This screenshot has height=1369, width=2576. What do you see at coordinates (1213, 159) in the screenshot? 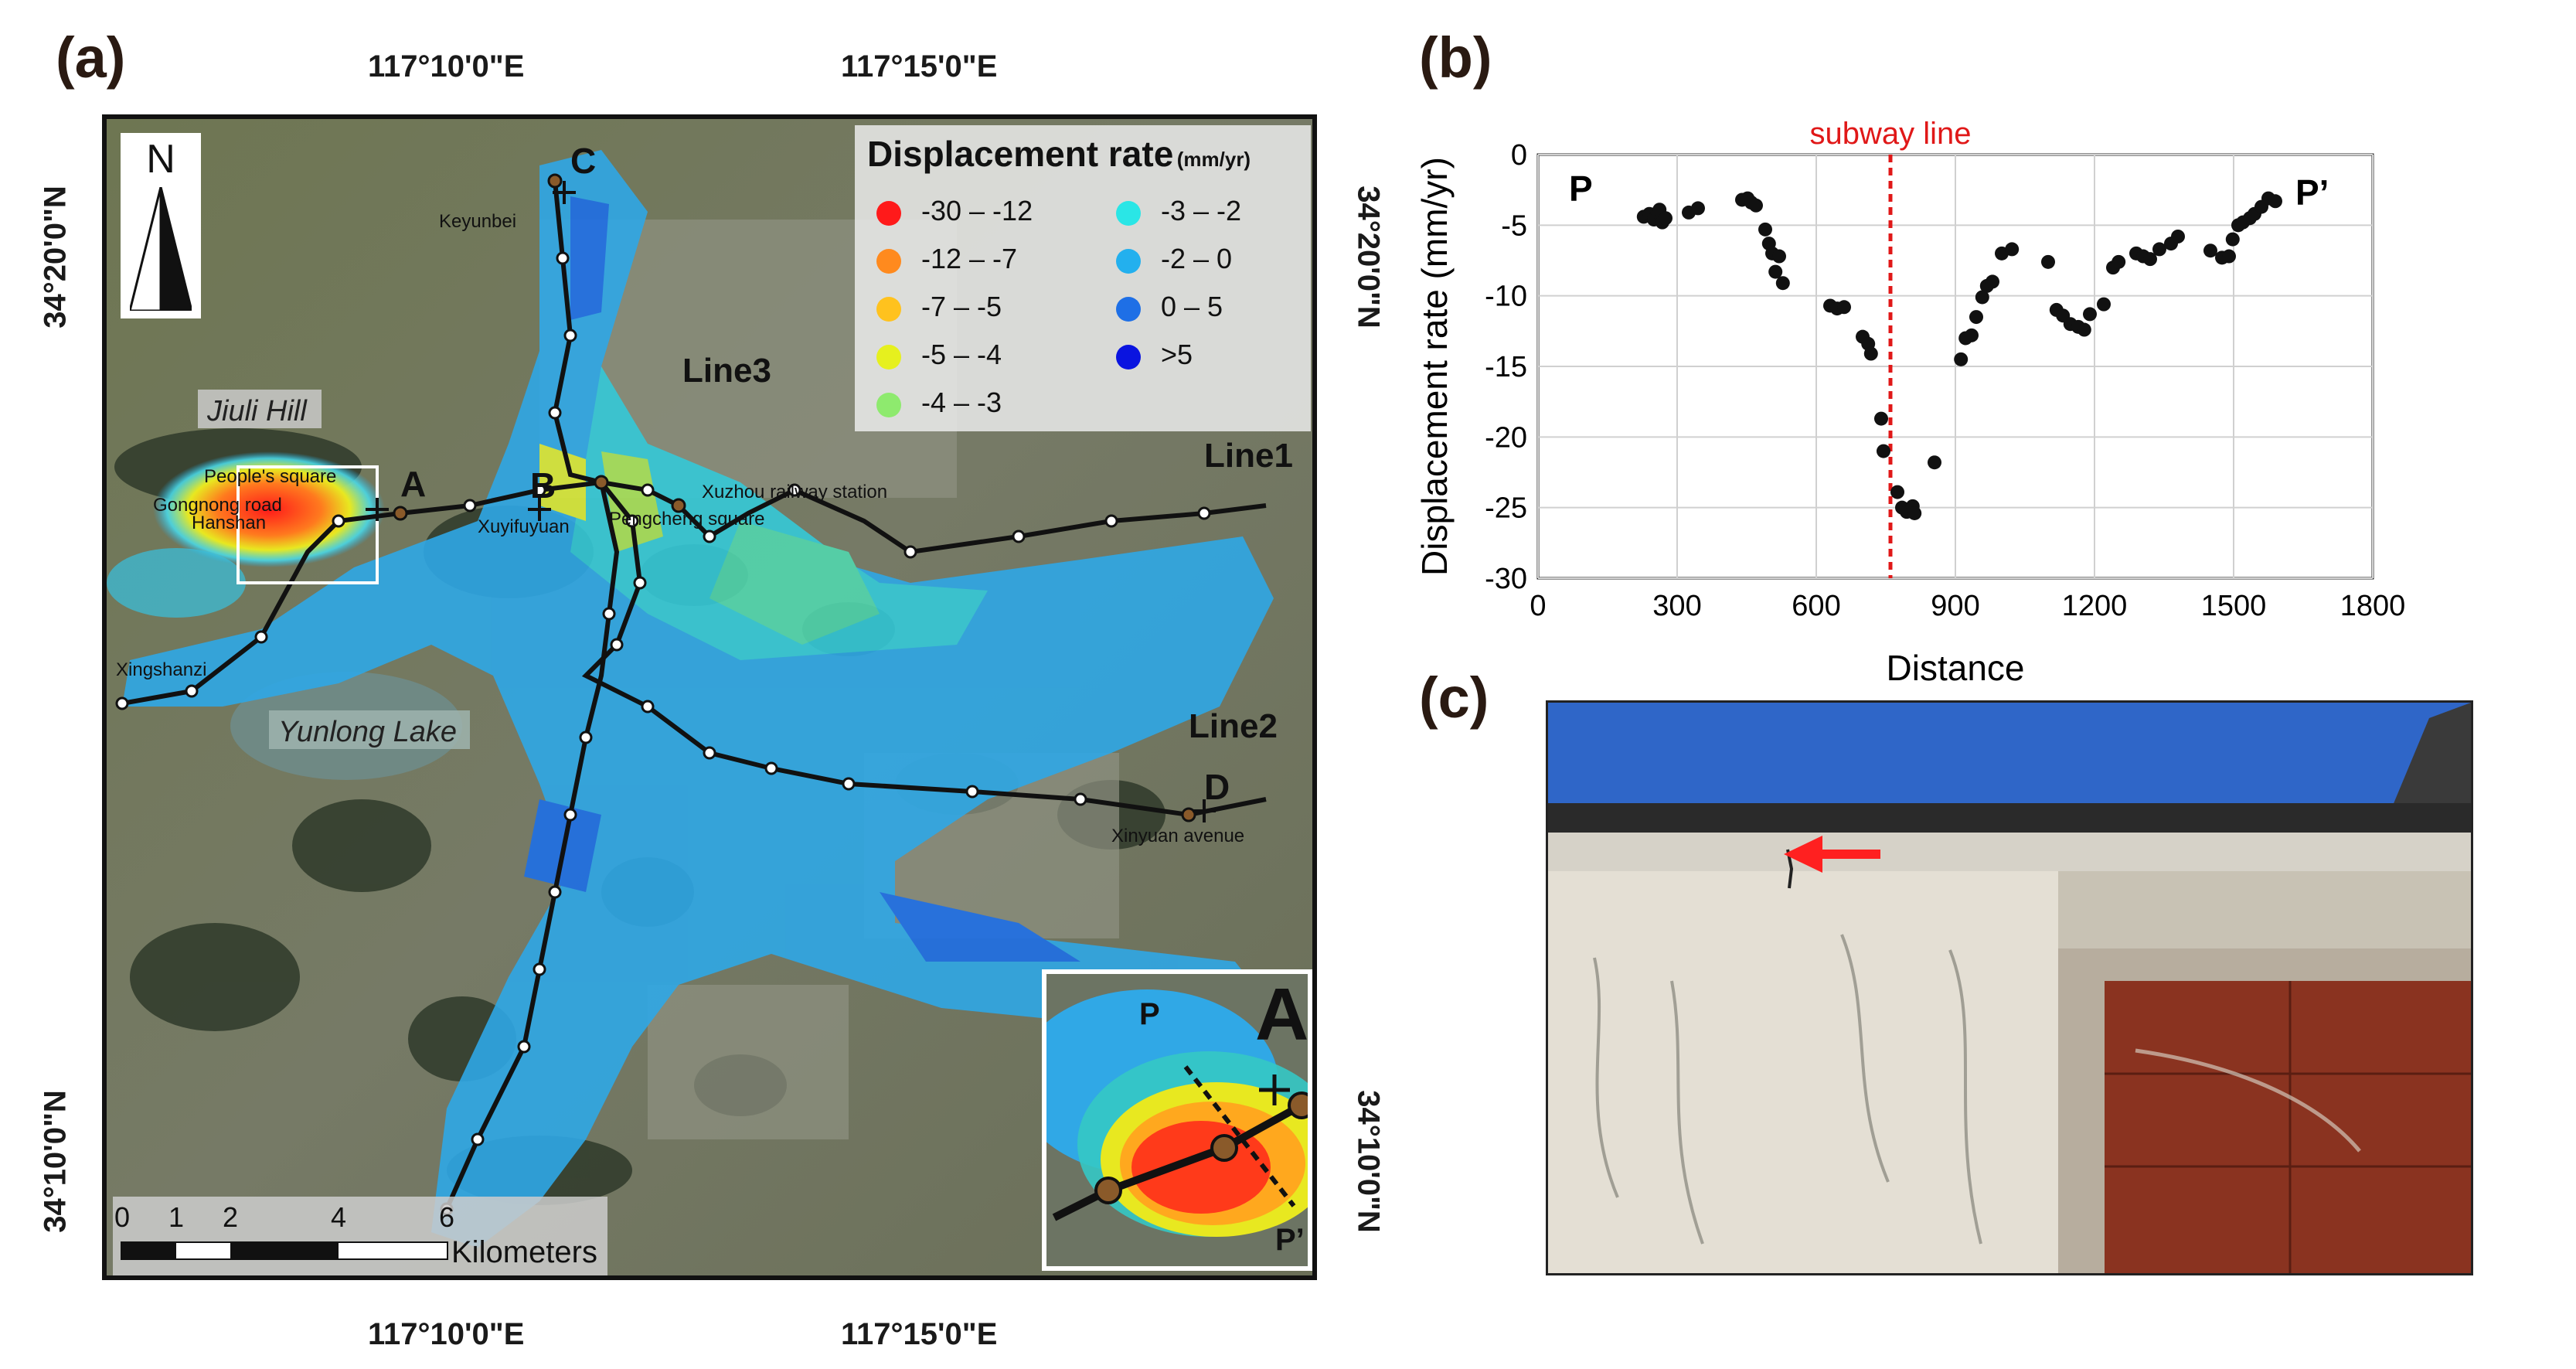
I see `legend-unit: (mm/yr)` at bounding box center [1213, 159].